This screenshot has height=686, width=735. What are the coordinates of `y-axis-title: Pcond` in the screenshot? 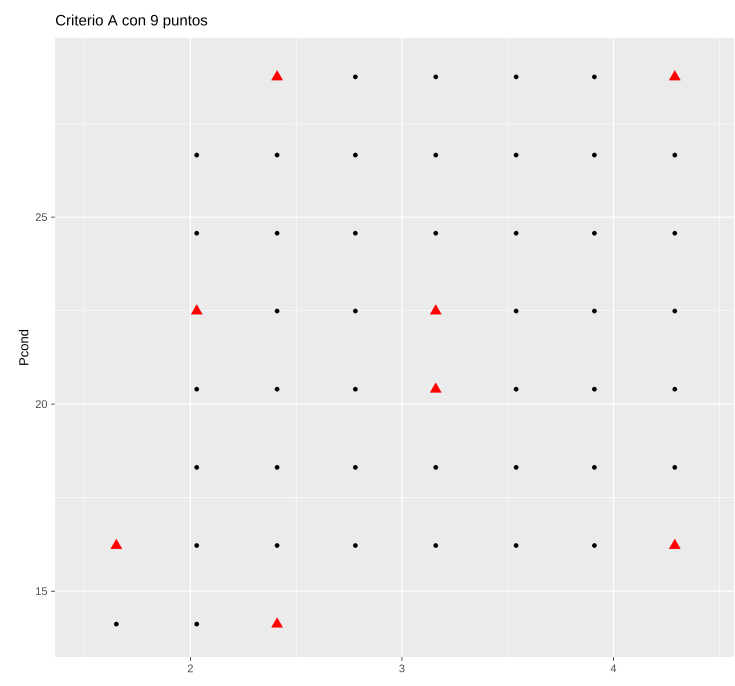 It's located at (23, 347).